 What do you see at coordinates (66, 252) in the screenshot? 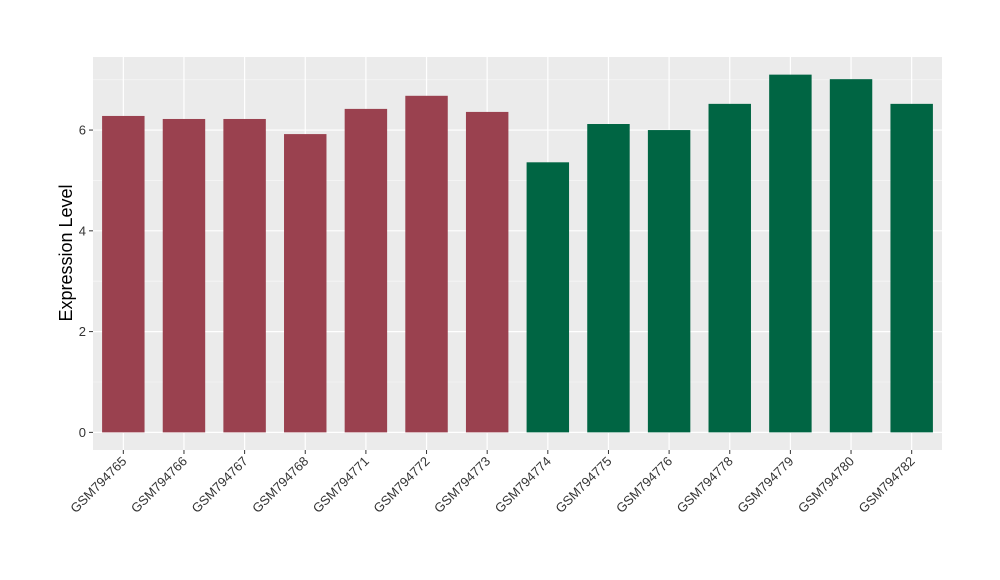
I see `y-axis-title: Expression Level` at bounding box center [66, 252].